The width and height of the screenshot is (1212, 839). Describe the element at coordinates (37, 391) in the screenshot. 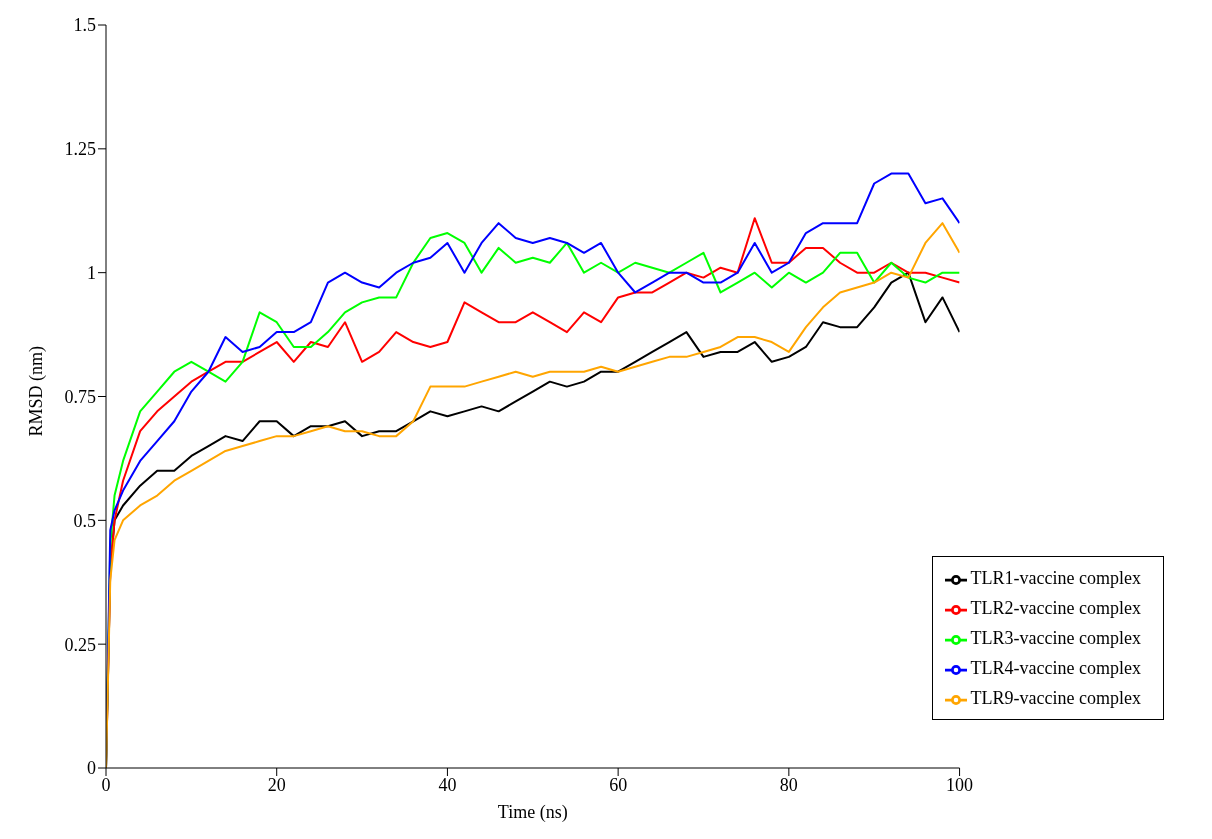

I see `y-axis-title: RMSD (nm)` at that location.